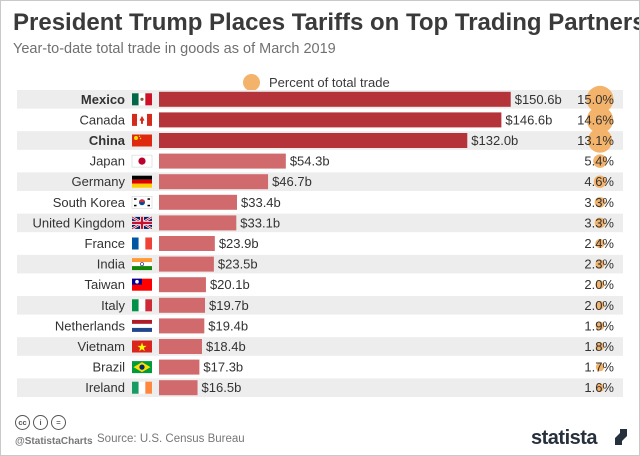 The width and height of the screenshot is (640, 456). I want to click on chart-row-south-korea: South Korea $33.4b 3.3%, so click(333, 202).